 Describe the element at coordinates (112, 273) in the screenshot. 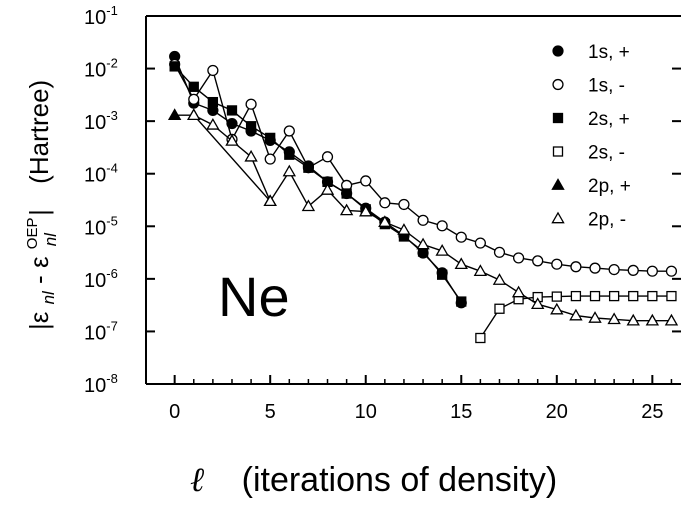

I see `y-tick-exponent: -6` at that location.